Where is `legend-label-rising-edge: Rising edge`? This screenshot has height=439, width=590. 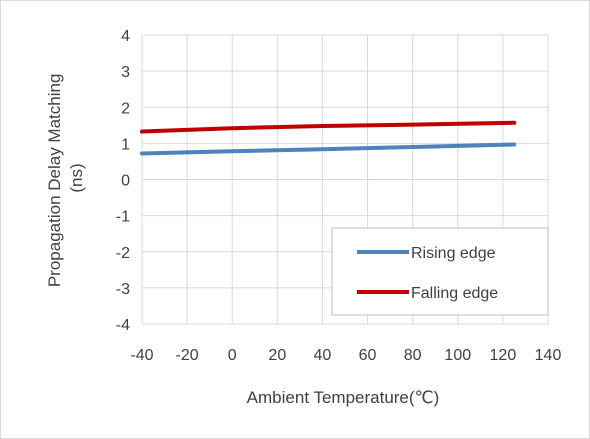
legend-label-rising-edge: Rising edge is located at coordinates (453, 253).